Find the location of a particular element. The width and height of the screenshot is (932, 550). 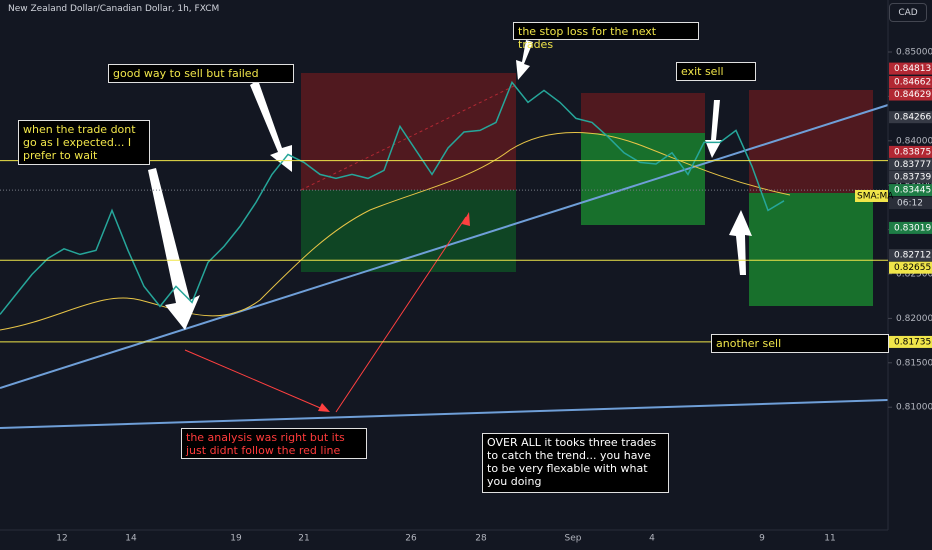

price-badge-label: 0.84629 is located at coordinates (912, 95).